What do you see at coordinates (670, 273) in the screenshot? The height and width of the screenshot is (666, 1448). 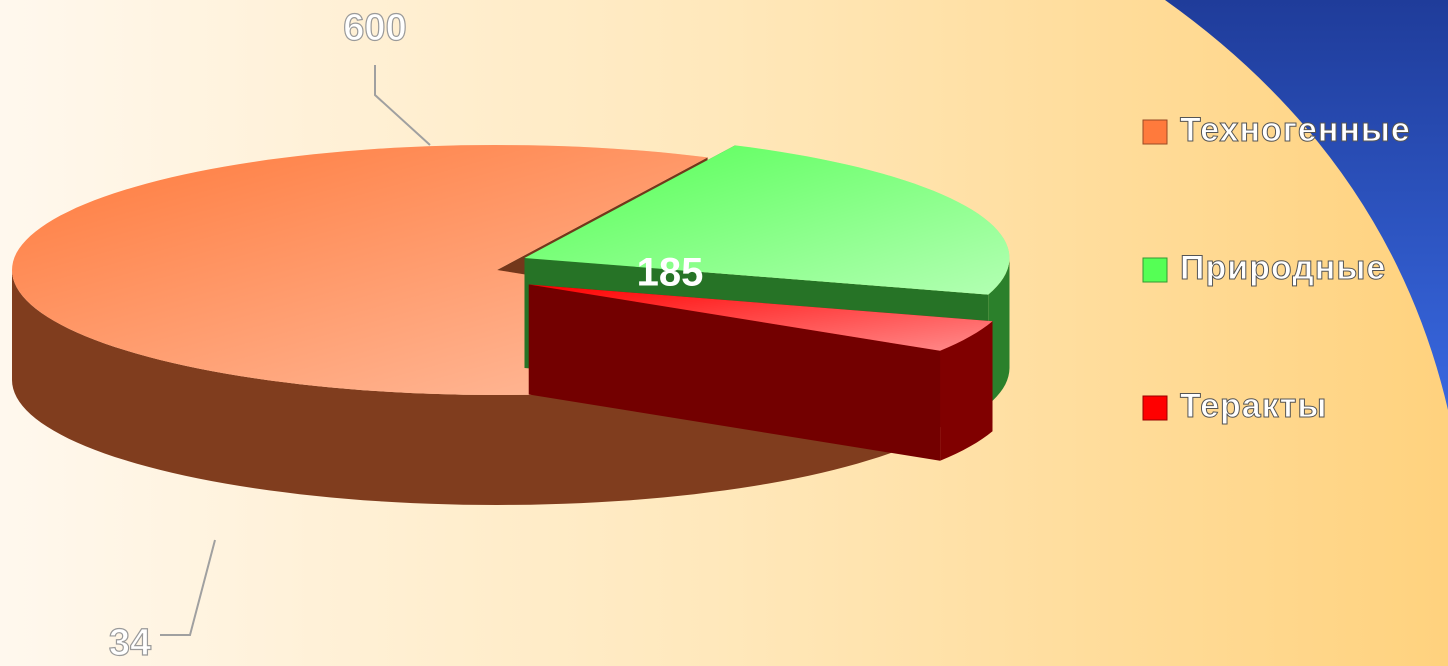 I see `data-label: 185` at bounding box center [670, 273].